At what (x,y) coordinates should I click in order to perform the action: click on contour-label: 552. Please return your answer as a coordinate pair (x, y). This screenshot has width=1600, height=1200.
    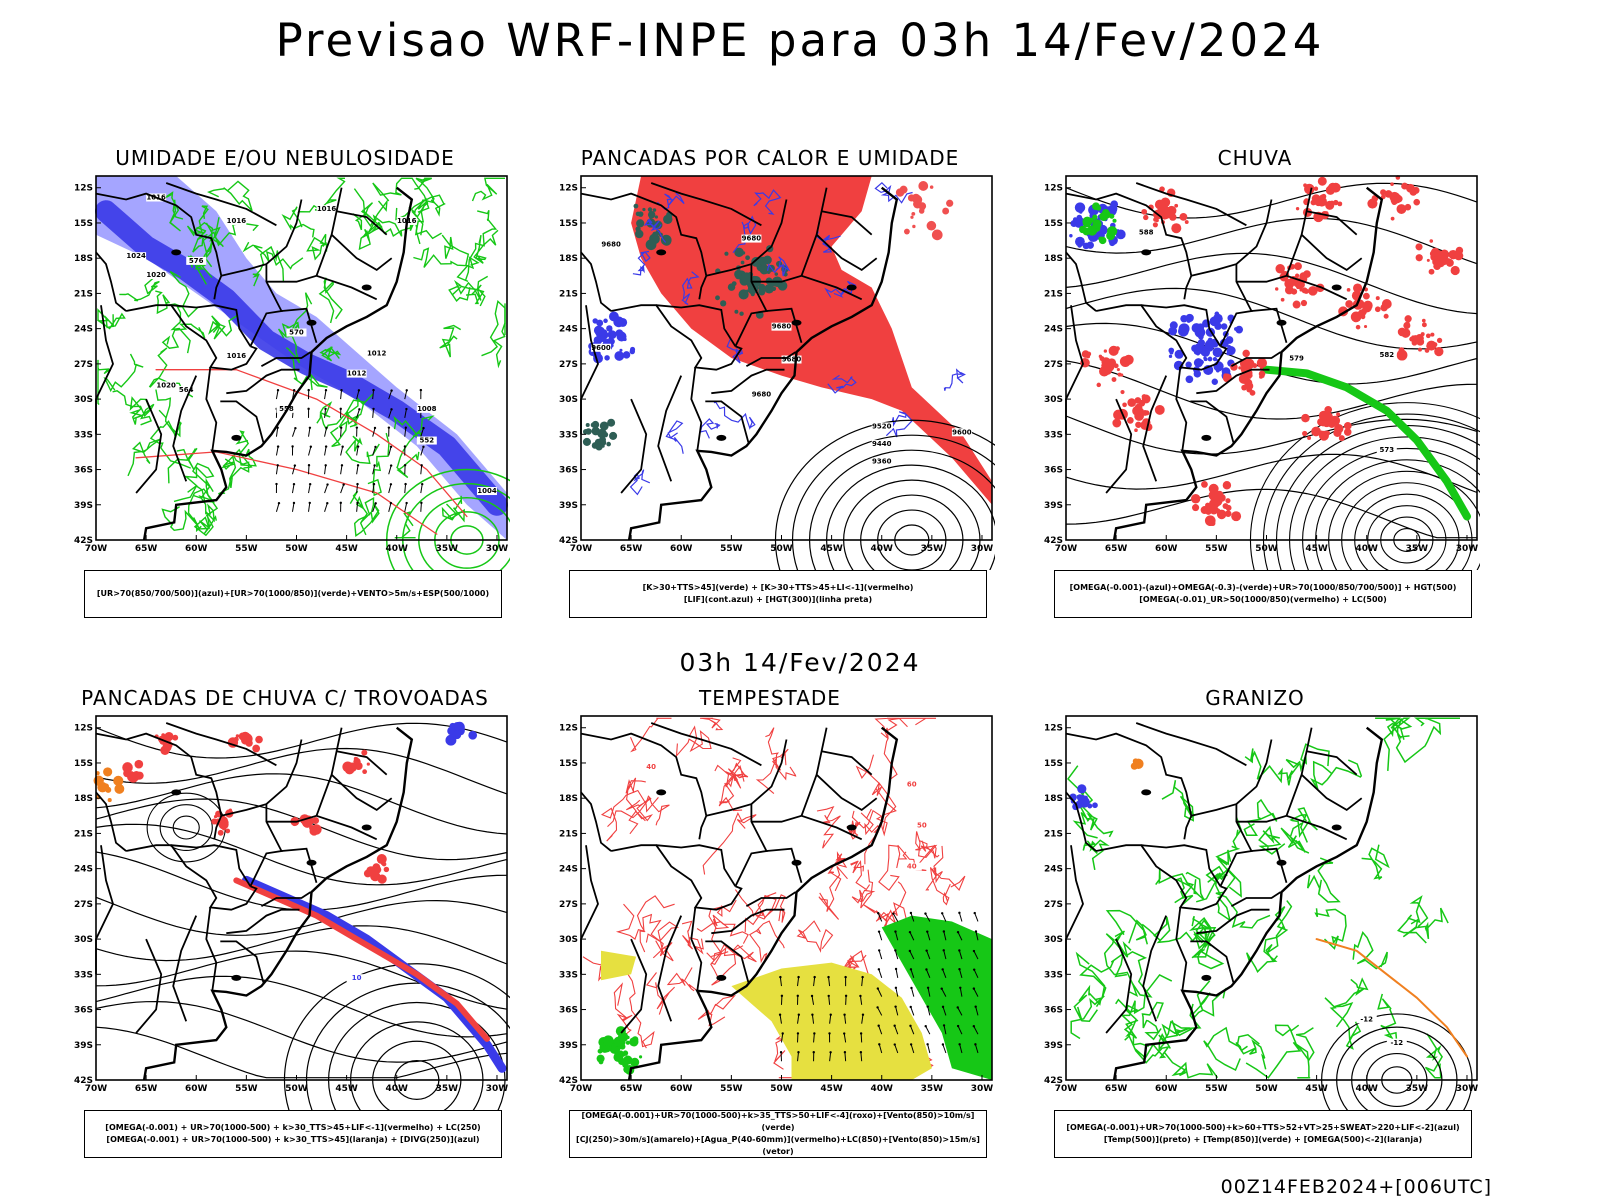
    Looking at the image, I should click on (426, 441).